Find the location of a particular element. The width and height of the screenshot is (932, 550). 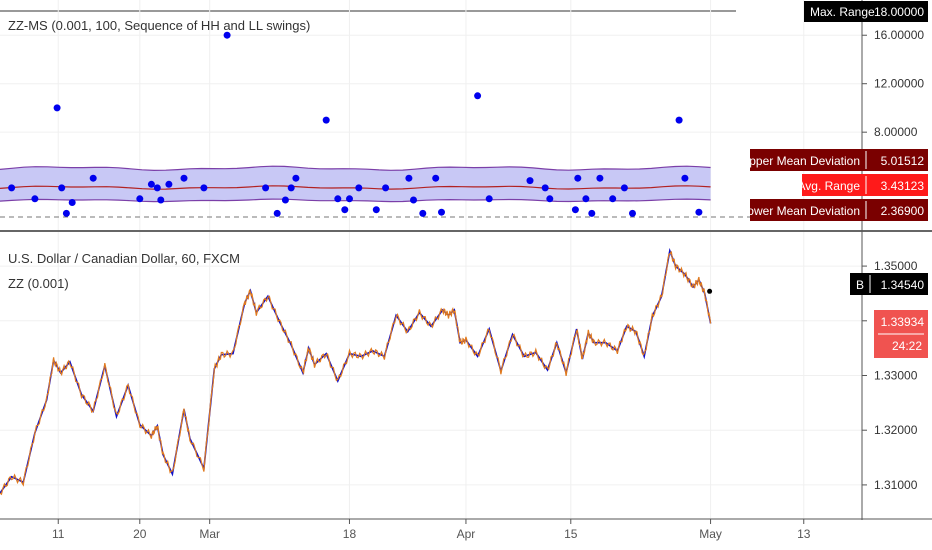

upper-tag-bg is located at coordinates (839, 160).